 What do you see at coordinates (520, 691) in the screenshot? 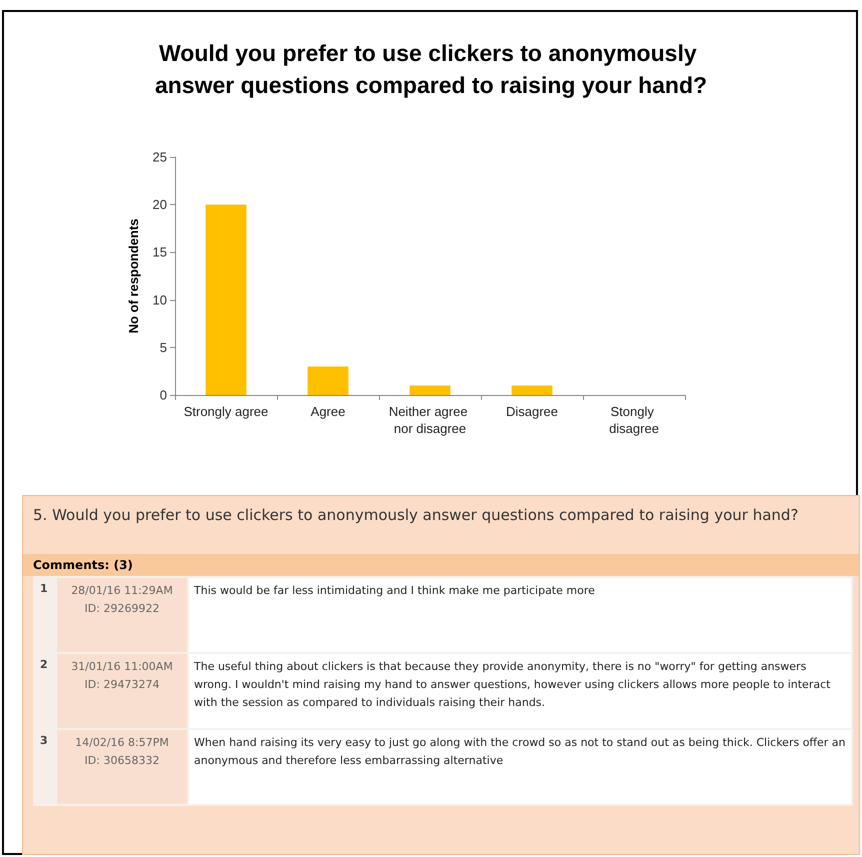
I see `text: The useful thing about clickers is that because they provide anonymity, there is no "worry" for getting answers wrong. I wouldn't mind raising my hand to answer questions, however using clickers allows more people to interact with the session as compared to individuals raising their hands.` at bounding box center [520, 691].